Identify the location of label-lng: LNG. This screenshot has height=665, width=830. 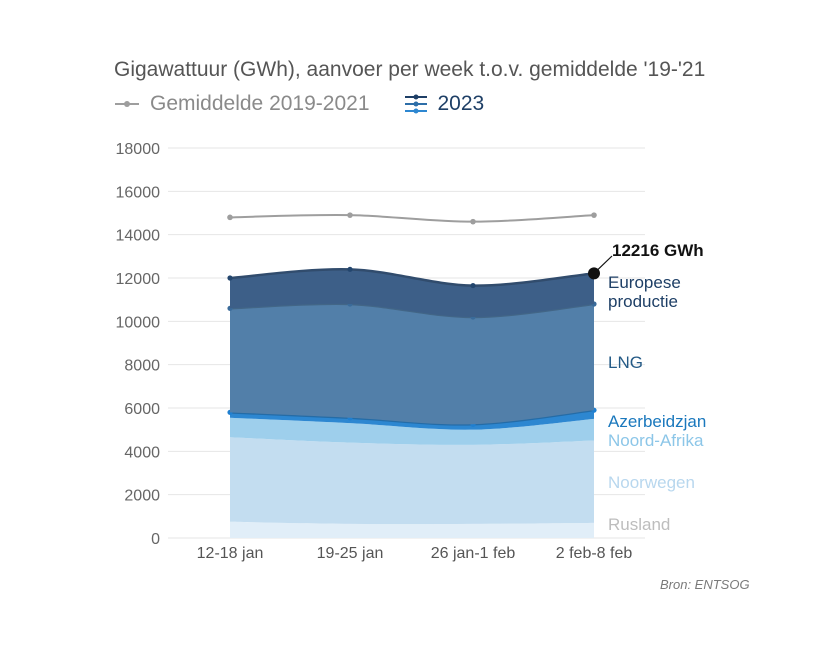
(625, 362).